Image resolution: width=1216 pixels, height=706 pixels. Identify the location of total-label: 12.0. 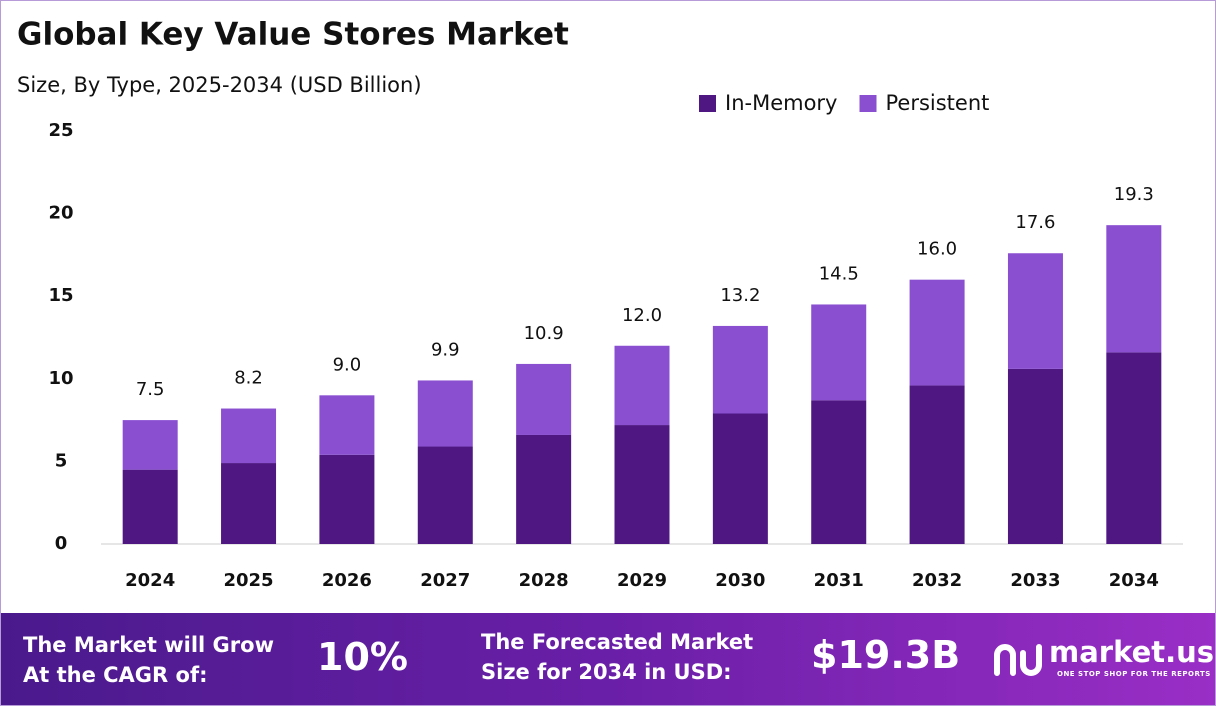
(642, 315).